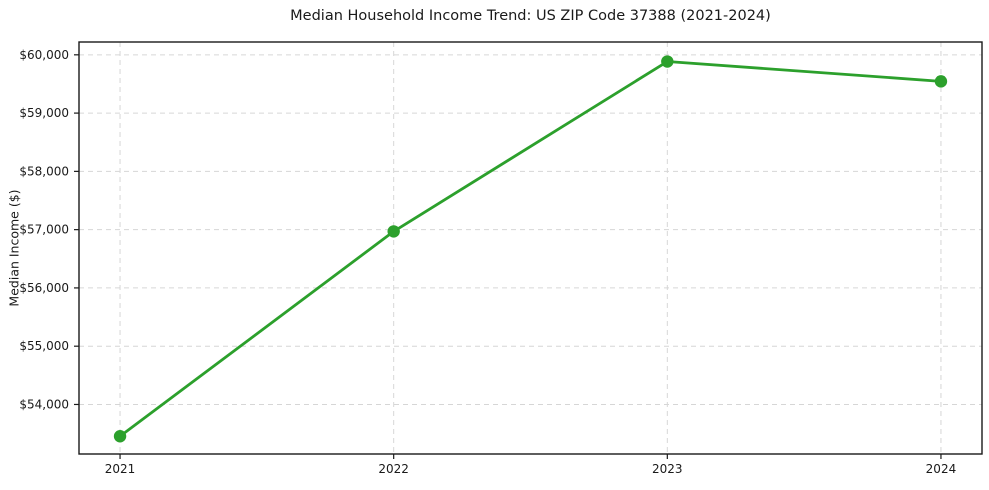 Image resolution: width=989 pixels, height=490 pixels. What do you see at coordinates (44, 230) in the screenshot?
I see `y-tick-label: $57,000` at bounding box center [44, 230].